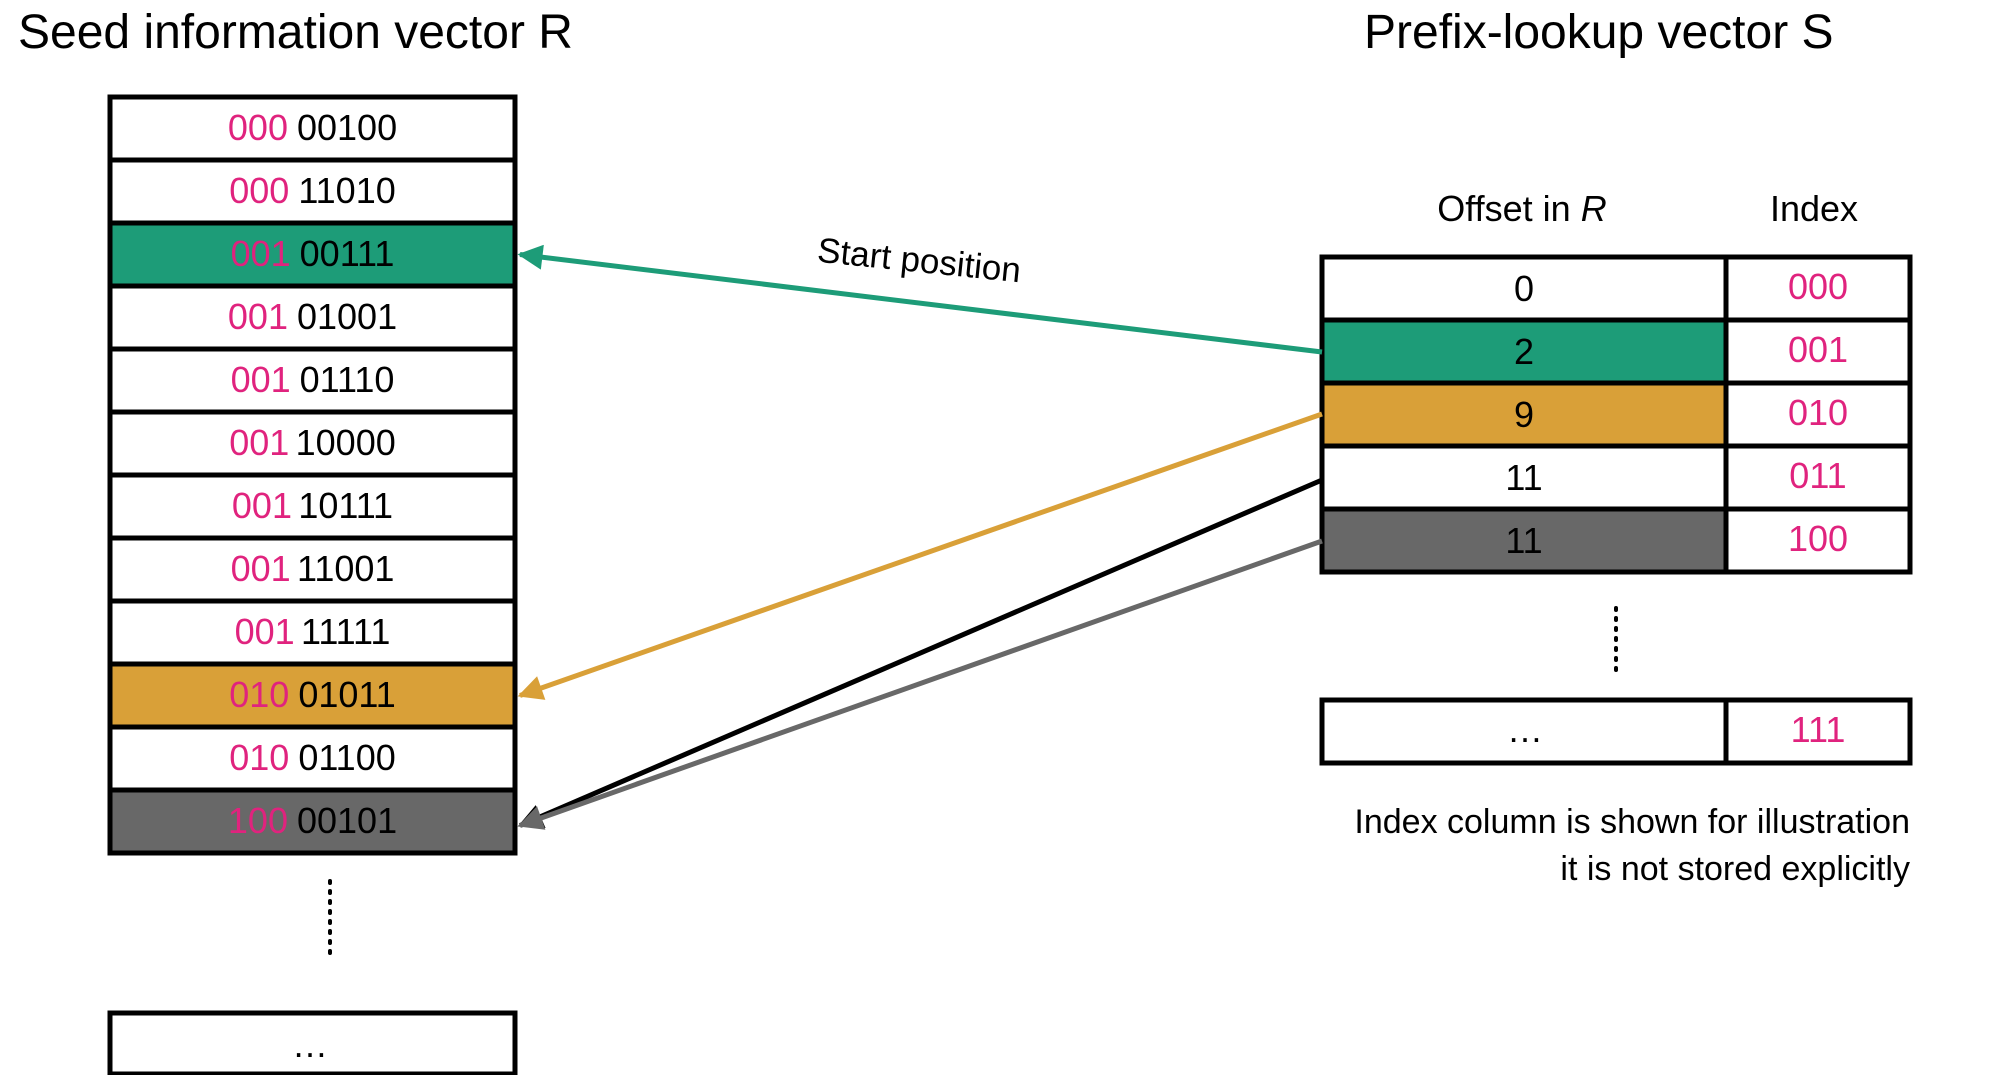  Describe the element at coordinates (1616, 288) in the screenshot. I see `s-row: 0 000` at that location.